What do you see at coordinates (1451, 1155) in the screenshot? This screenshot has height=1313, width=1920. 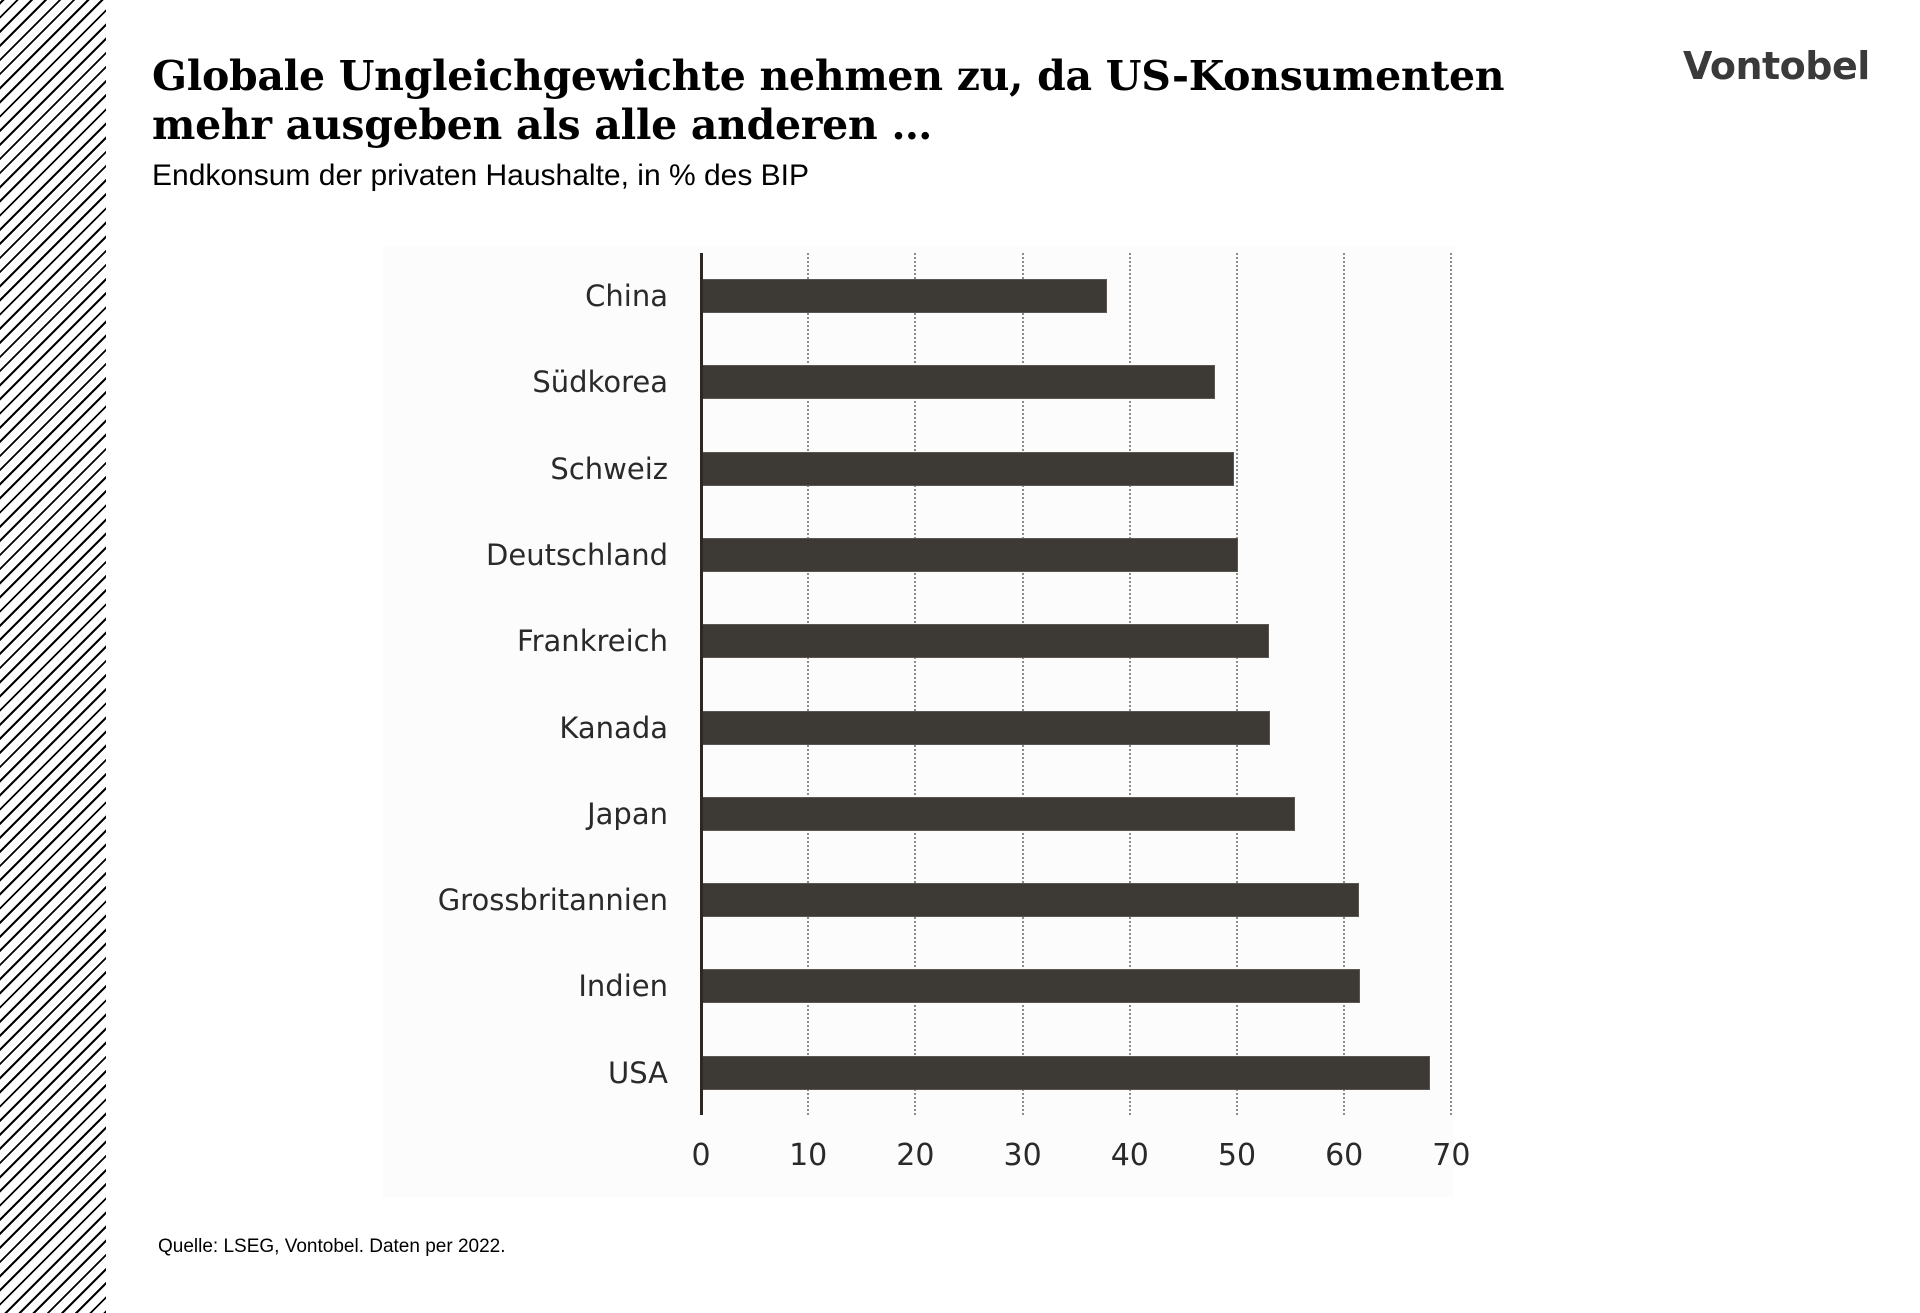 I see `x-tick-label: 70` at bounding box center [1451, 1155].